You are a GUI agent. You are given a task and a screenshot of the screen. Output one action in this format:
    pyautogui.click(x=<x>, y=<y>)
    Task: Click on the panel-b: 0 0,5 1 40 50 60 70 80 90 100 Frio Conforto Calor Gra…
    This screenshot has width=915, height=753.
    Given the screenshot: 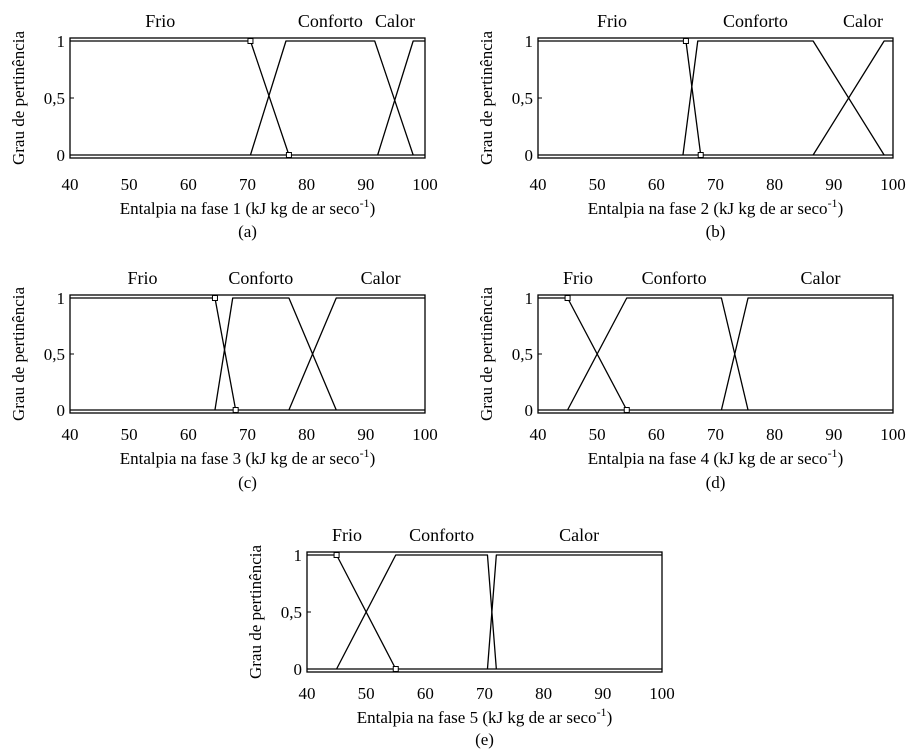 What is the action you would take?
    pyautogui.click(x=691, y=126)
    